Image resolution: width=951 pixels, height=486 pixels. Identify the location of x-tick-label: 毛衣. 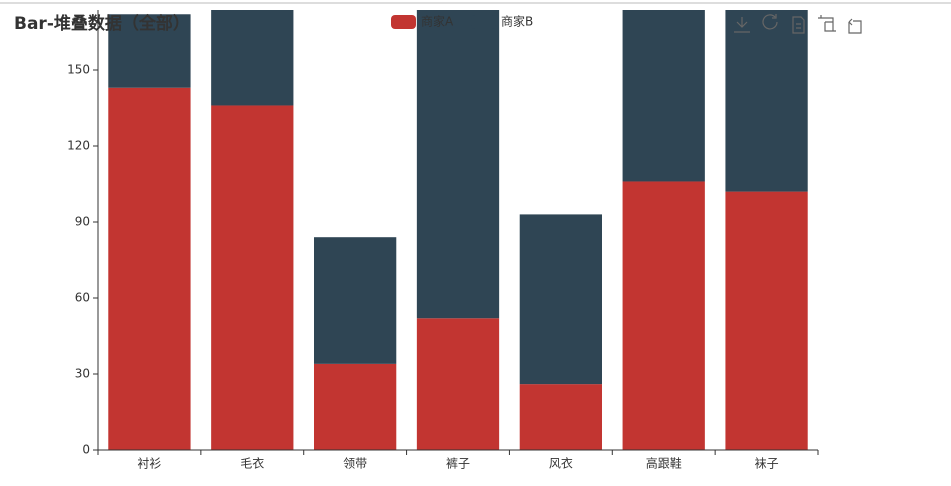
(252, 463).